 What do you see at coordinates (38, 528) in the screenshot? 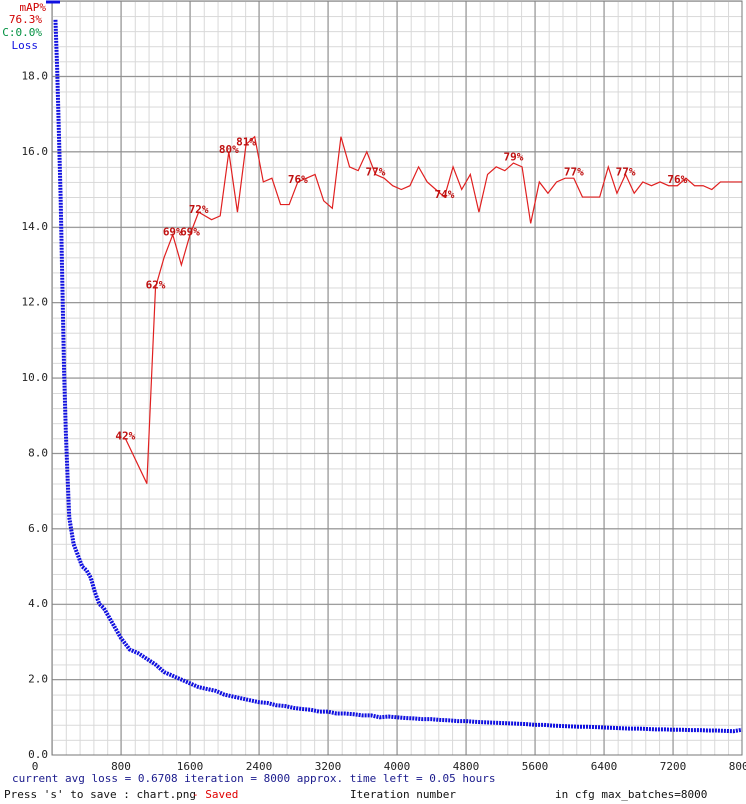
I see `y-tick-label: 6.0` at bounding box center [38, 528].